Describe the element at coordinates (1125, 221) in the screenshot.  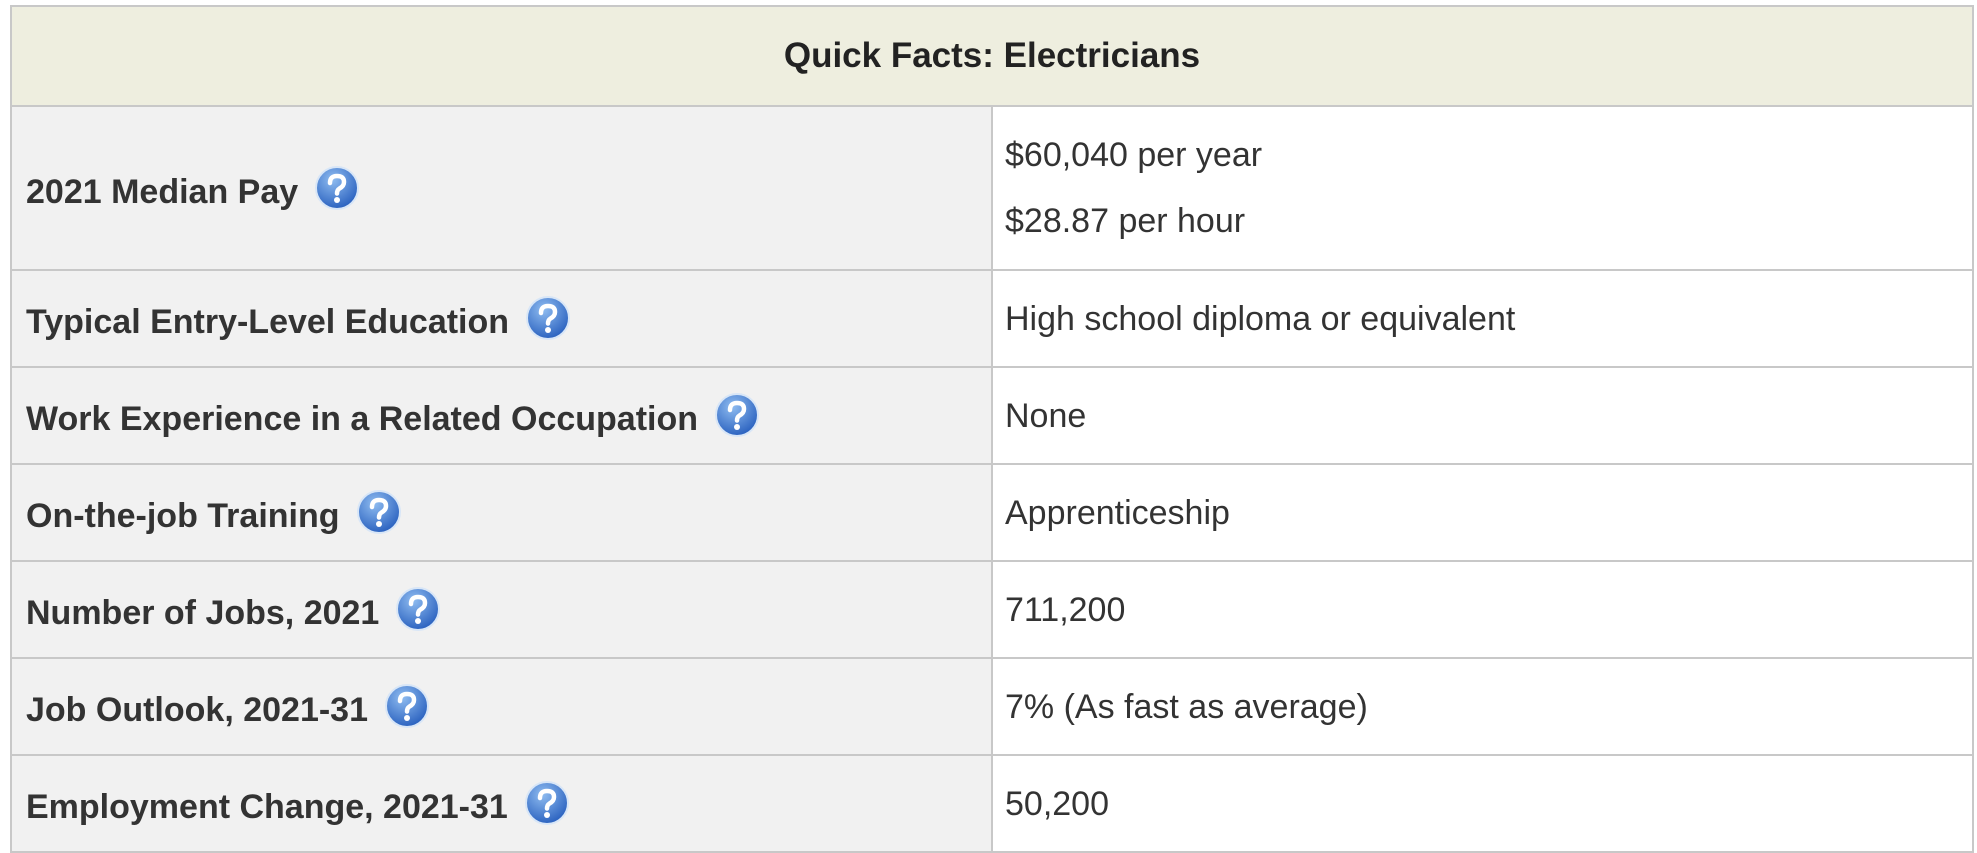
I see `fact-value: $28.87 per hour` at that location.